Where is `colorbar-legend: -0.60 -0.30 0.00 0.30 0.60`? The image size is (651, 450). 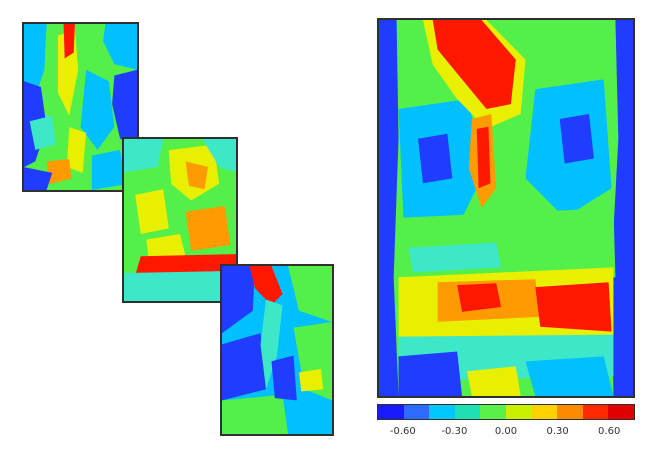
colorbar-legend: -0.60 -0.30 0.00 0.30 0.60 is located at coordinates (506, 426).